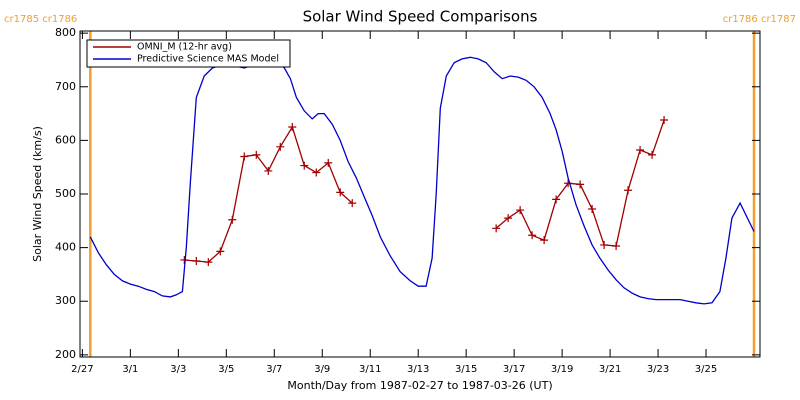 This screenshot has height=400, width=800. Describe the element at coordinates (40, 19) in the screenshot. I see `boundary-label: cr1785 cr1786` at that location.